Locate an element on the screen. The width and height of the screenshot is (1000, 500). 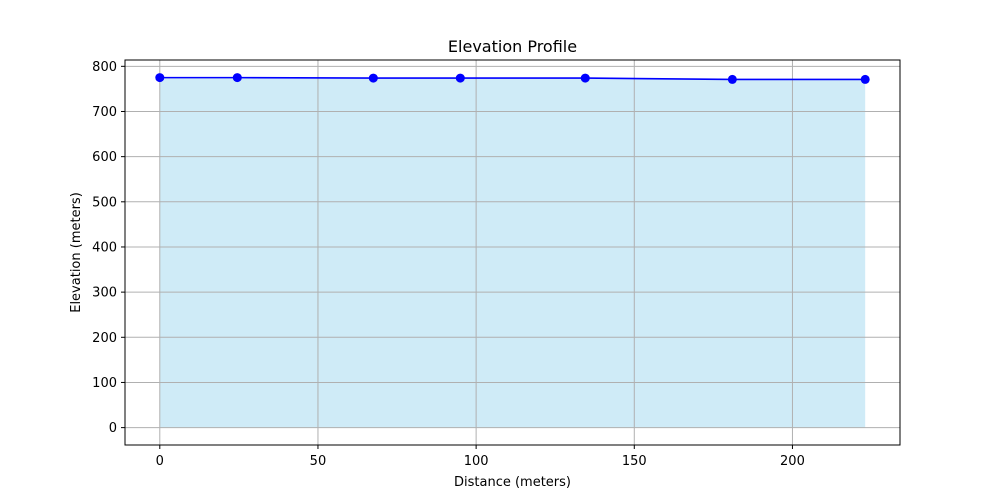
y-tick-label: 200 is located at coordinates (104, 338).